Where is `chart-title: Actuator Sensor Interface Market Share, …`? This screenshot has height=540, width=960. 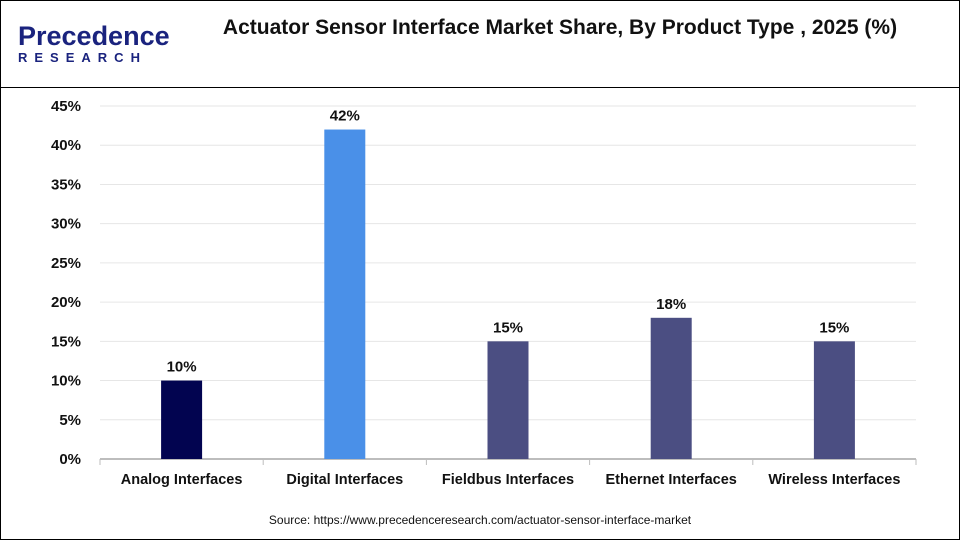
chart-title: Actuator Sensor Interface Market Share, … is located at coordinates (560, 27).